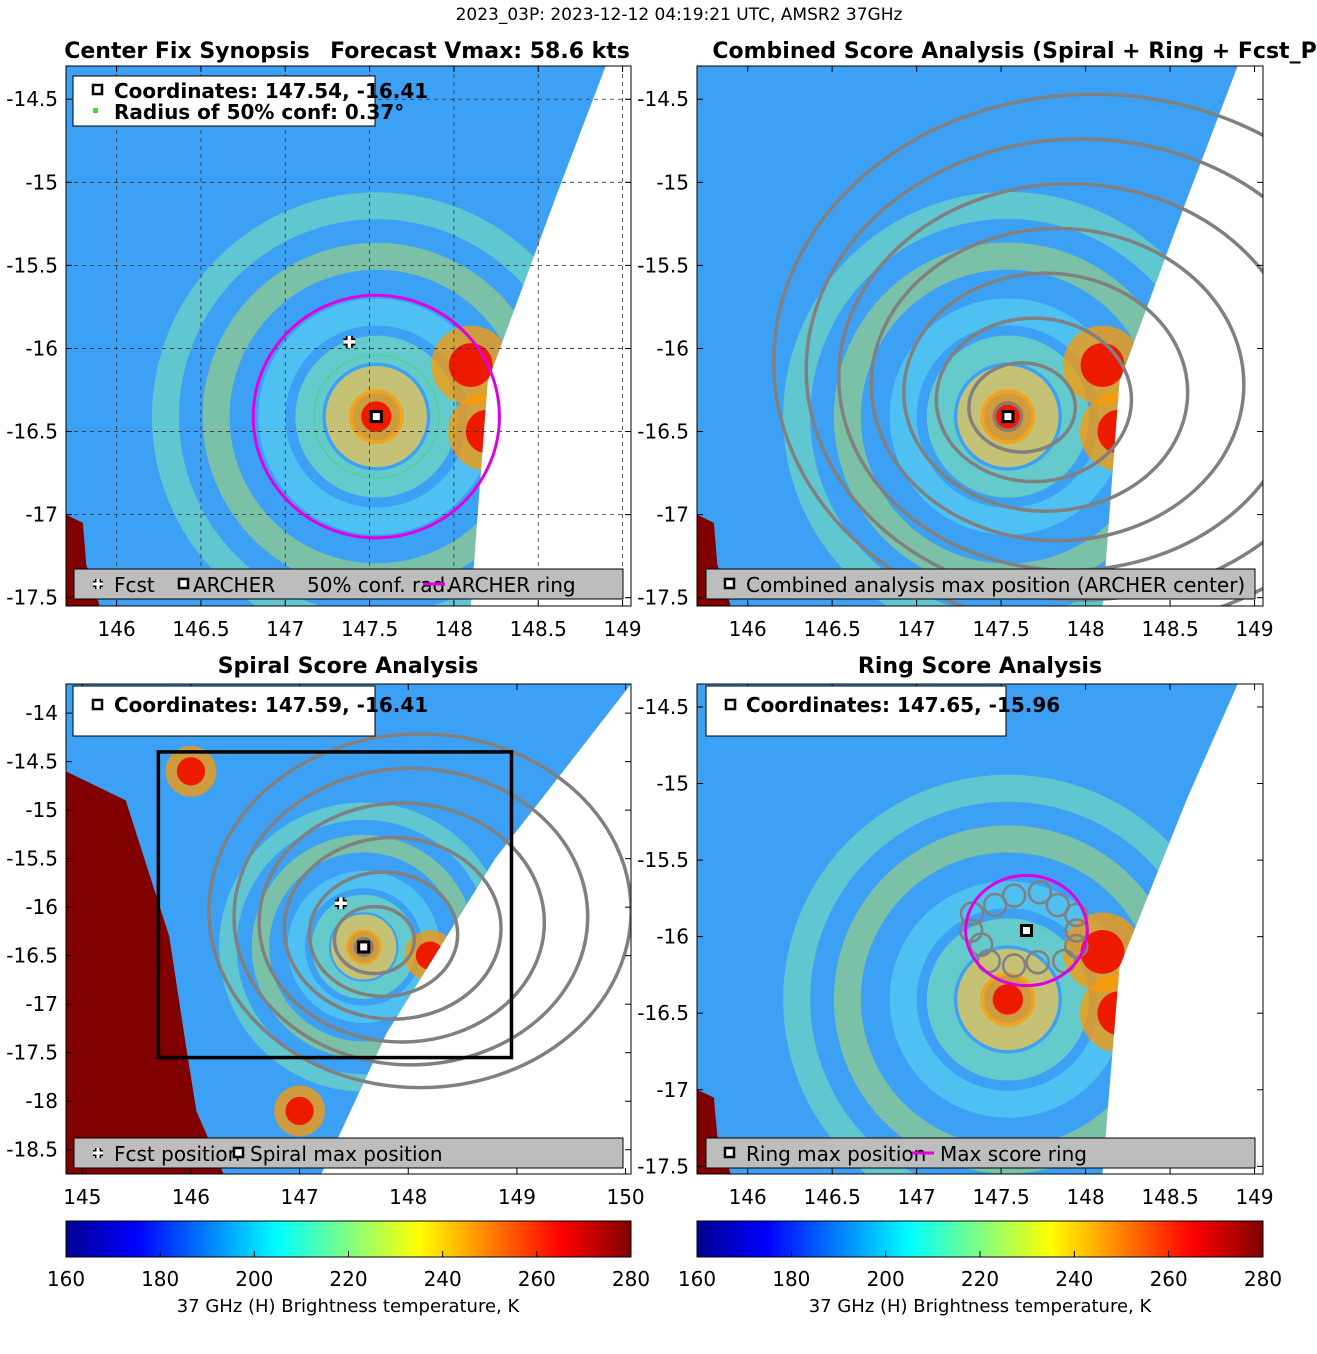  I want to click on search-box, so click(335, 905).